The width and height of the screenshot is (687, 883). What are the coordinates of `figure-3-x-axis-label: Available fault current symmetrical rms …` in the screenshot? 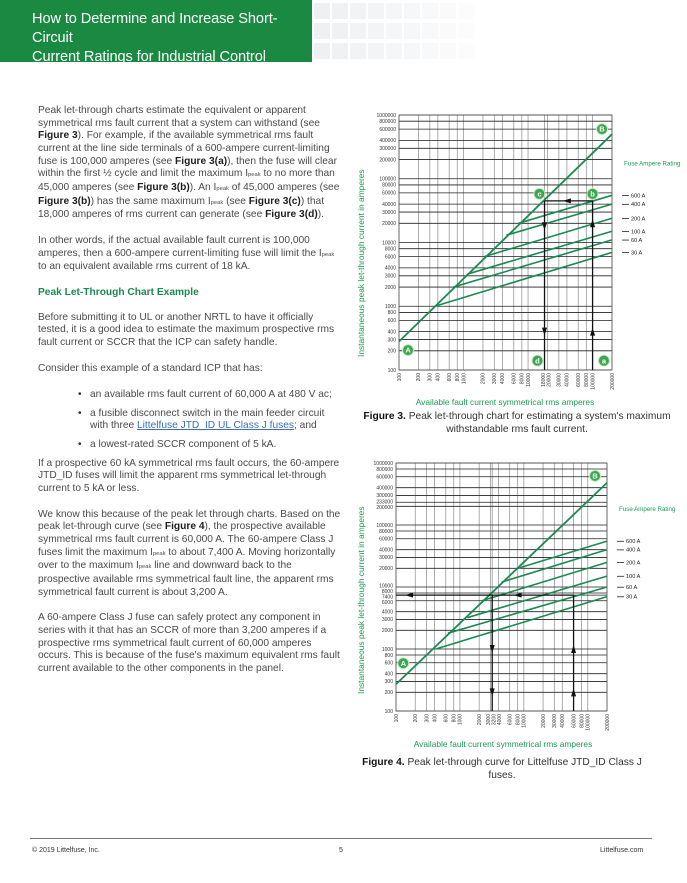 It's located at (505, 402).